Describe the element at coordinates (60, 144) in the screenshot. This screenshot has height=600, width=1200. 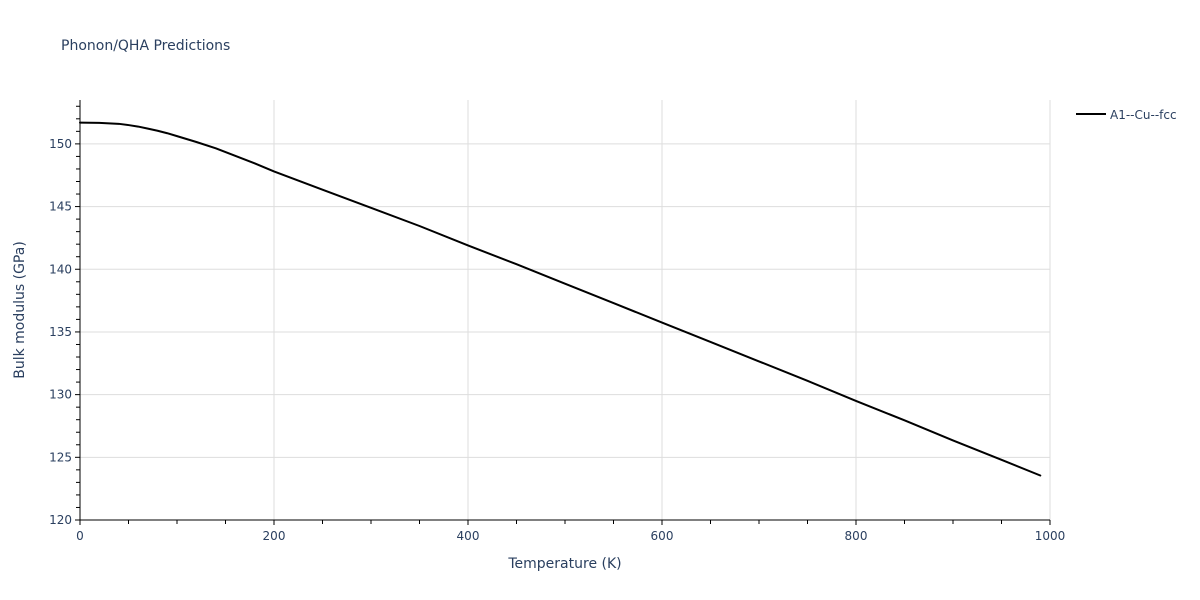
I see `y-tick-label: 150` at that location.